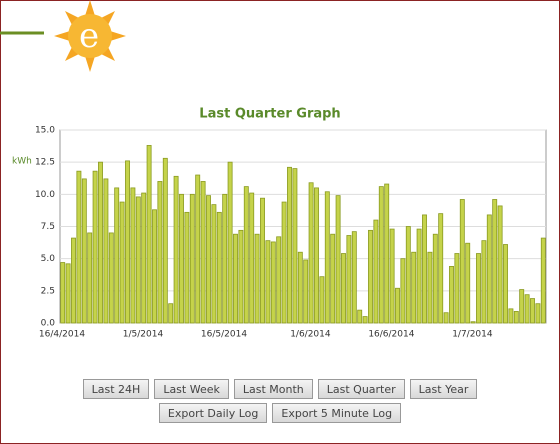 This screenshot has height=444, width=560. Describe the element at coordinates (337, 413) in the screenshot. I see `button: Export 5 Minute Log` at that location.